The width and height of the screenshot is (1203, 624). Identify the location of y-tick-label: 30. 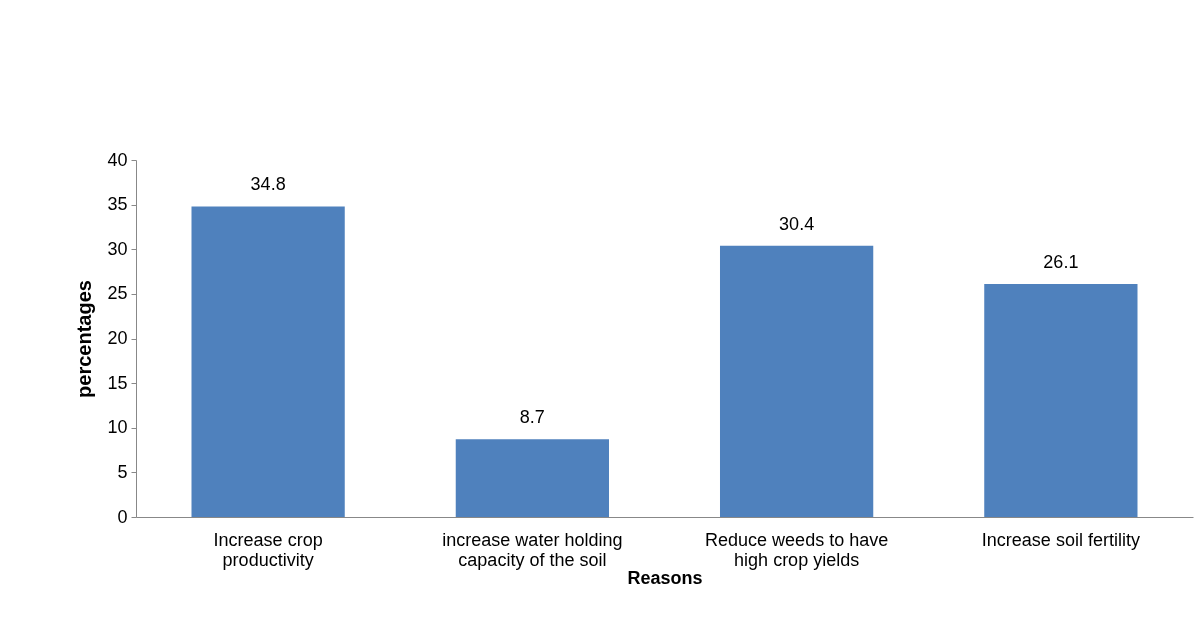
(117, 248).